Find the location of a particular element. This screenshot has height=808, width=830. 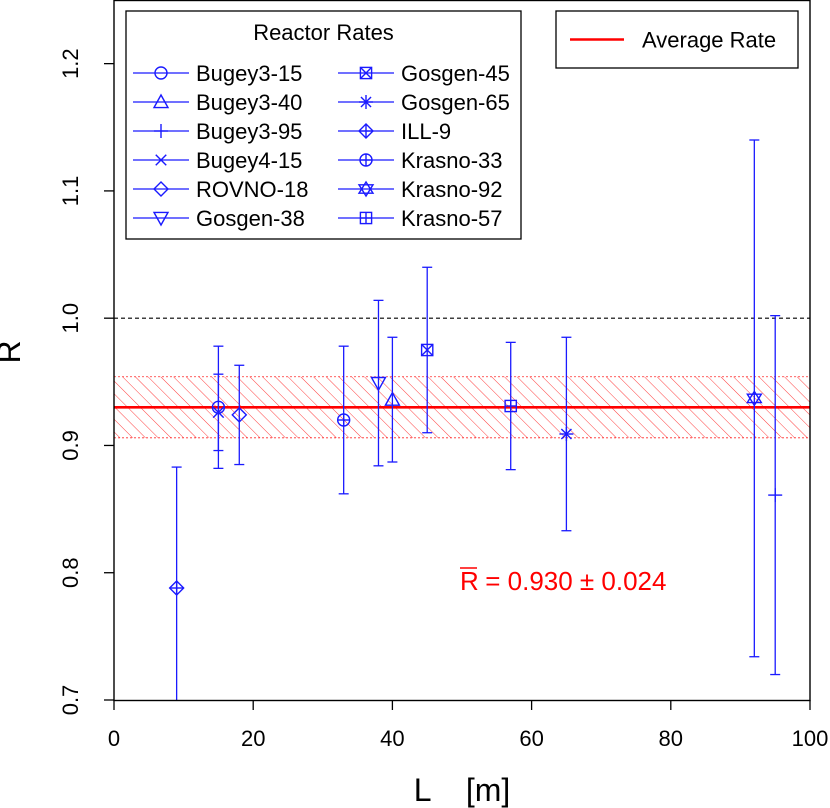

y-tick-label: 0.8 is located at coordinates (70, 572).